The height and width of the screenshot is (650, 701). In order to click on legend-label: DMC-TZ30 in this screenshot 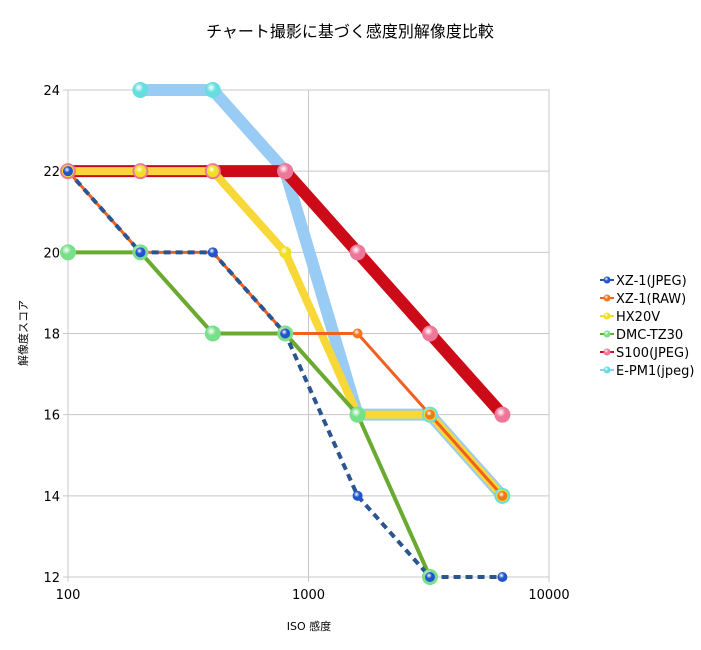, I will do `click(649, 335)`.